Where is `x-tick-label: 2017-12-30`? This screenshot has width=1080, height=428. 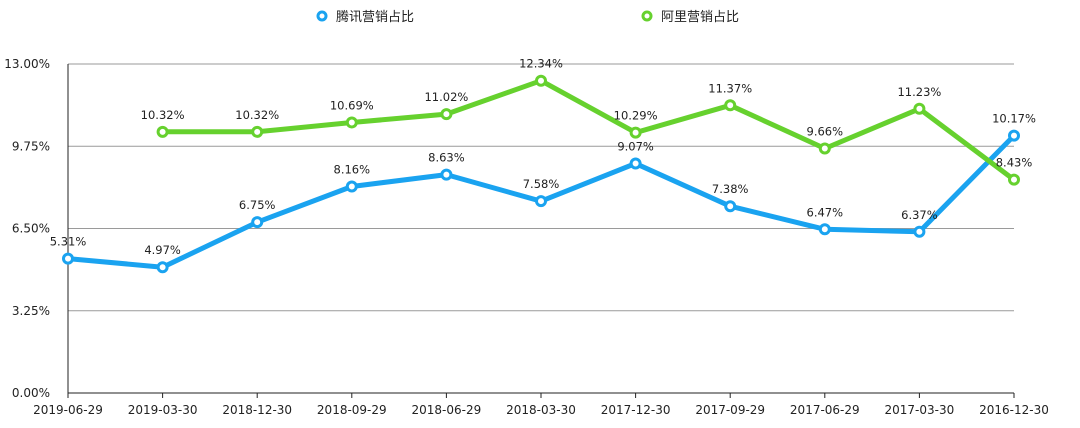
x-tick-label: 2017-12-30 is located at coordinates (636, 410).